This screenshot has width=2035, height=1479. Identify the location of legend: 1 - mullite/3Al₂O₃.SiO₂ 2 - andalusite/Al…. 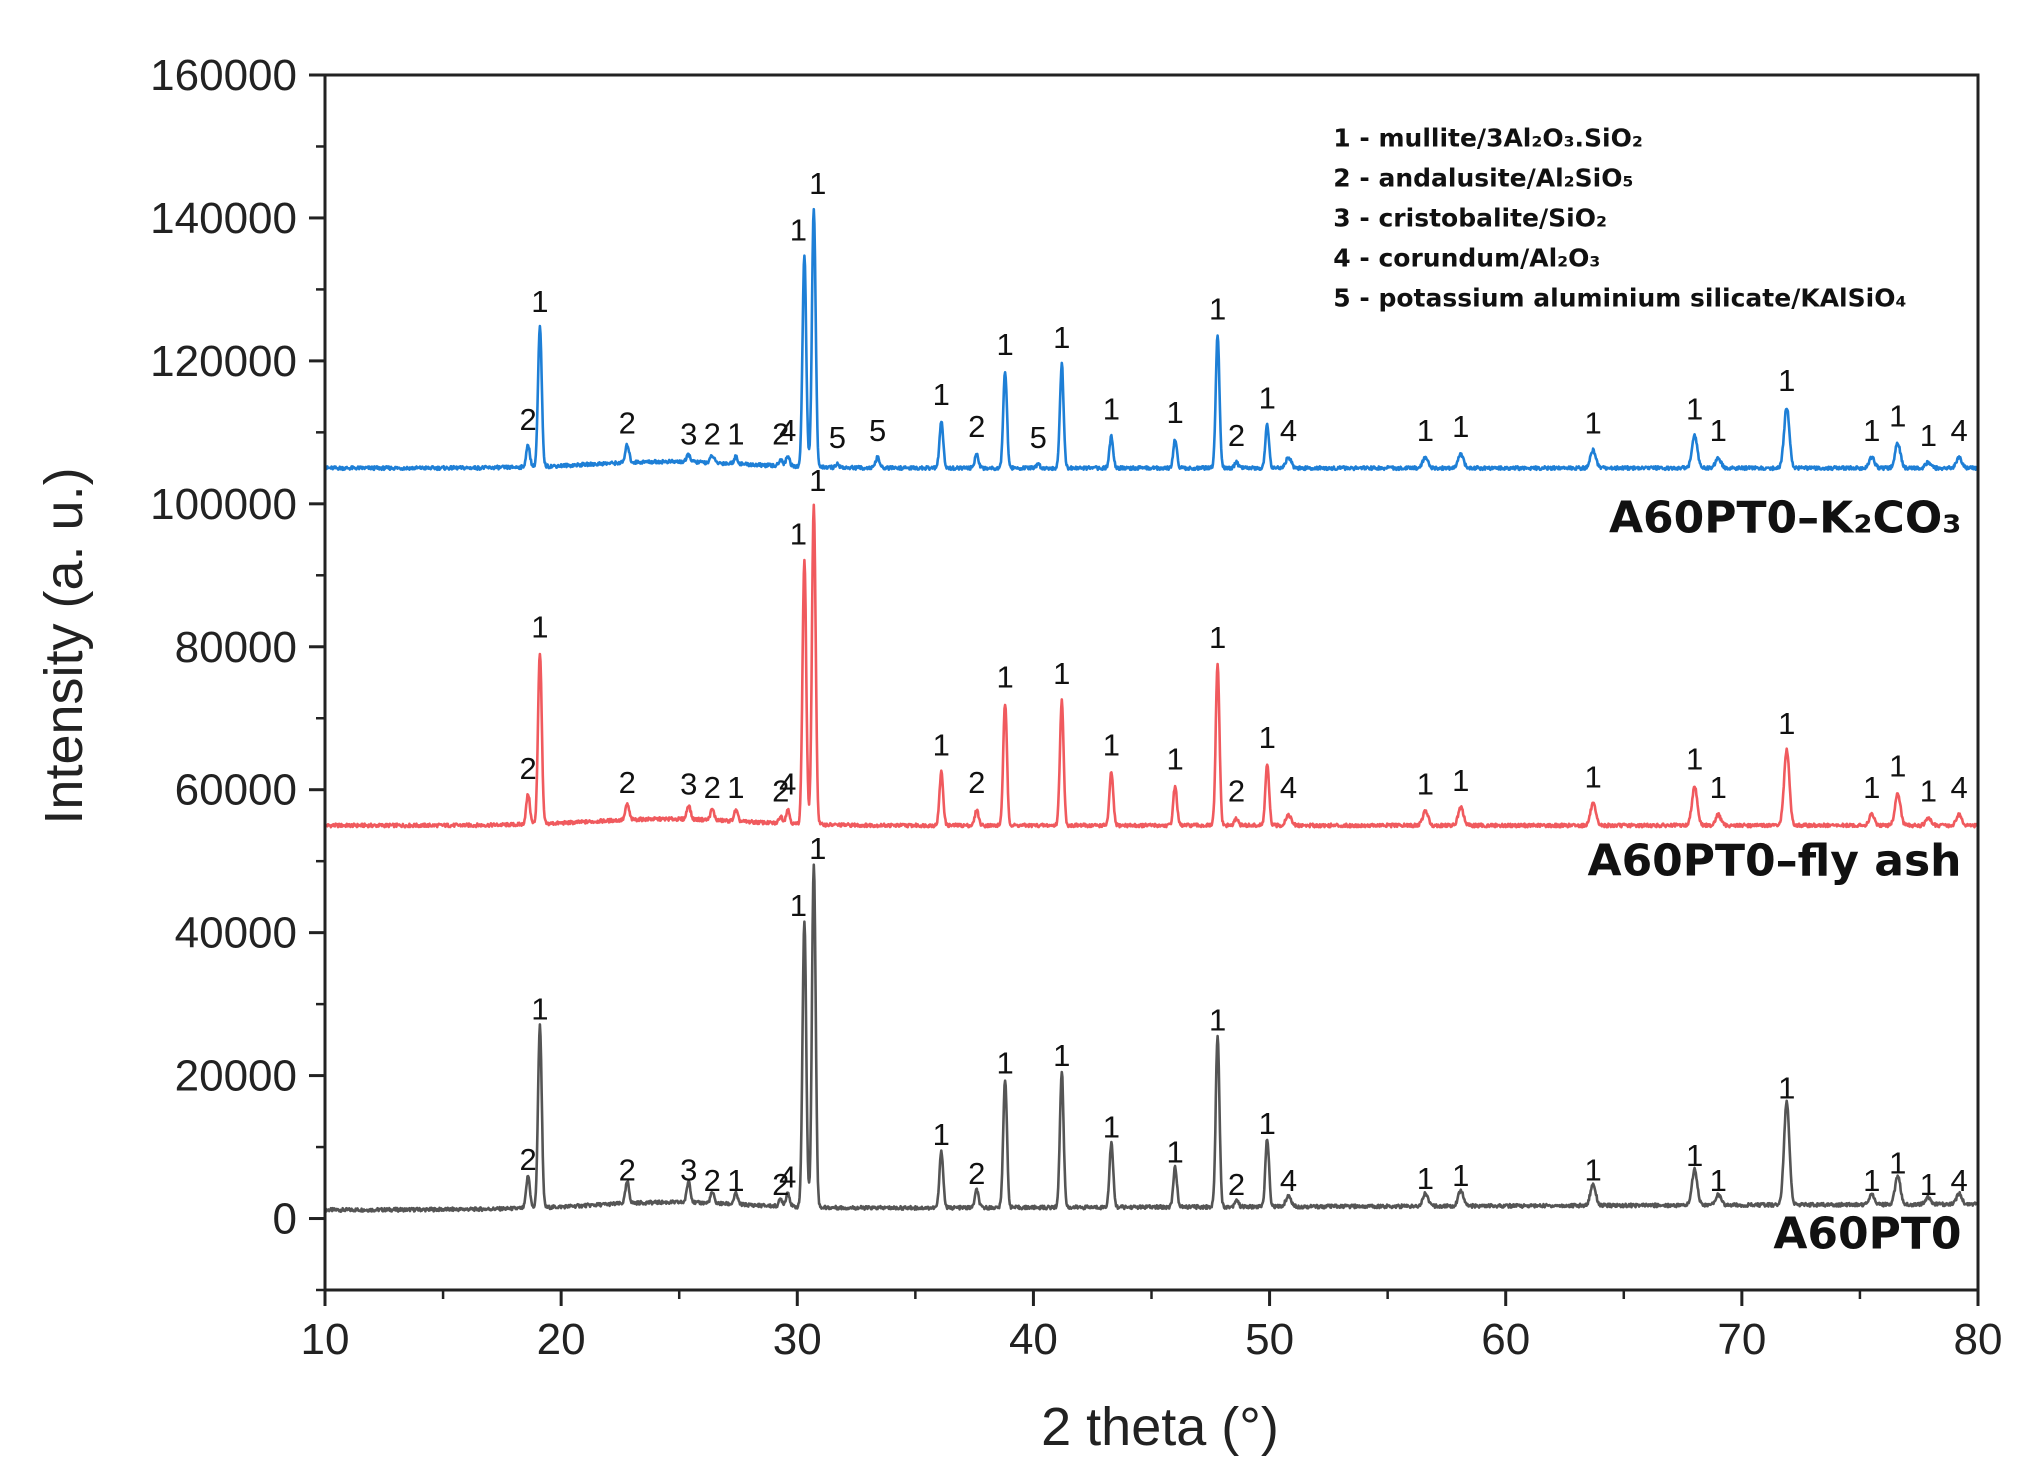
(1619, 218).